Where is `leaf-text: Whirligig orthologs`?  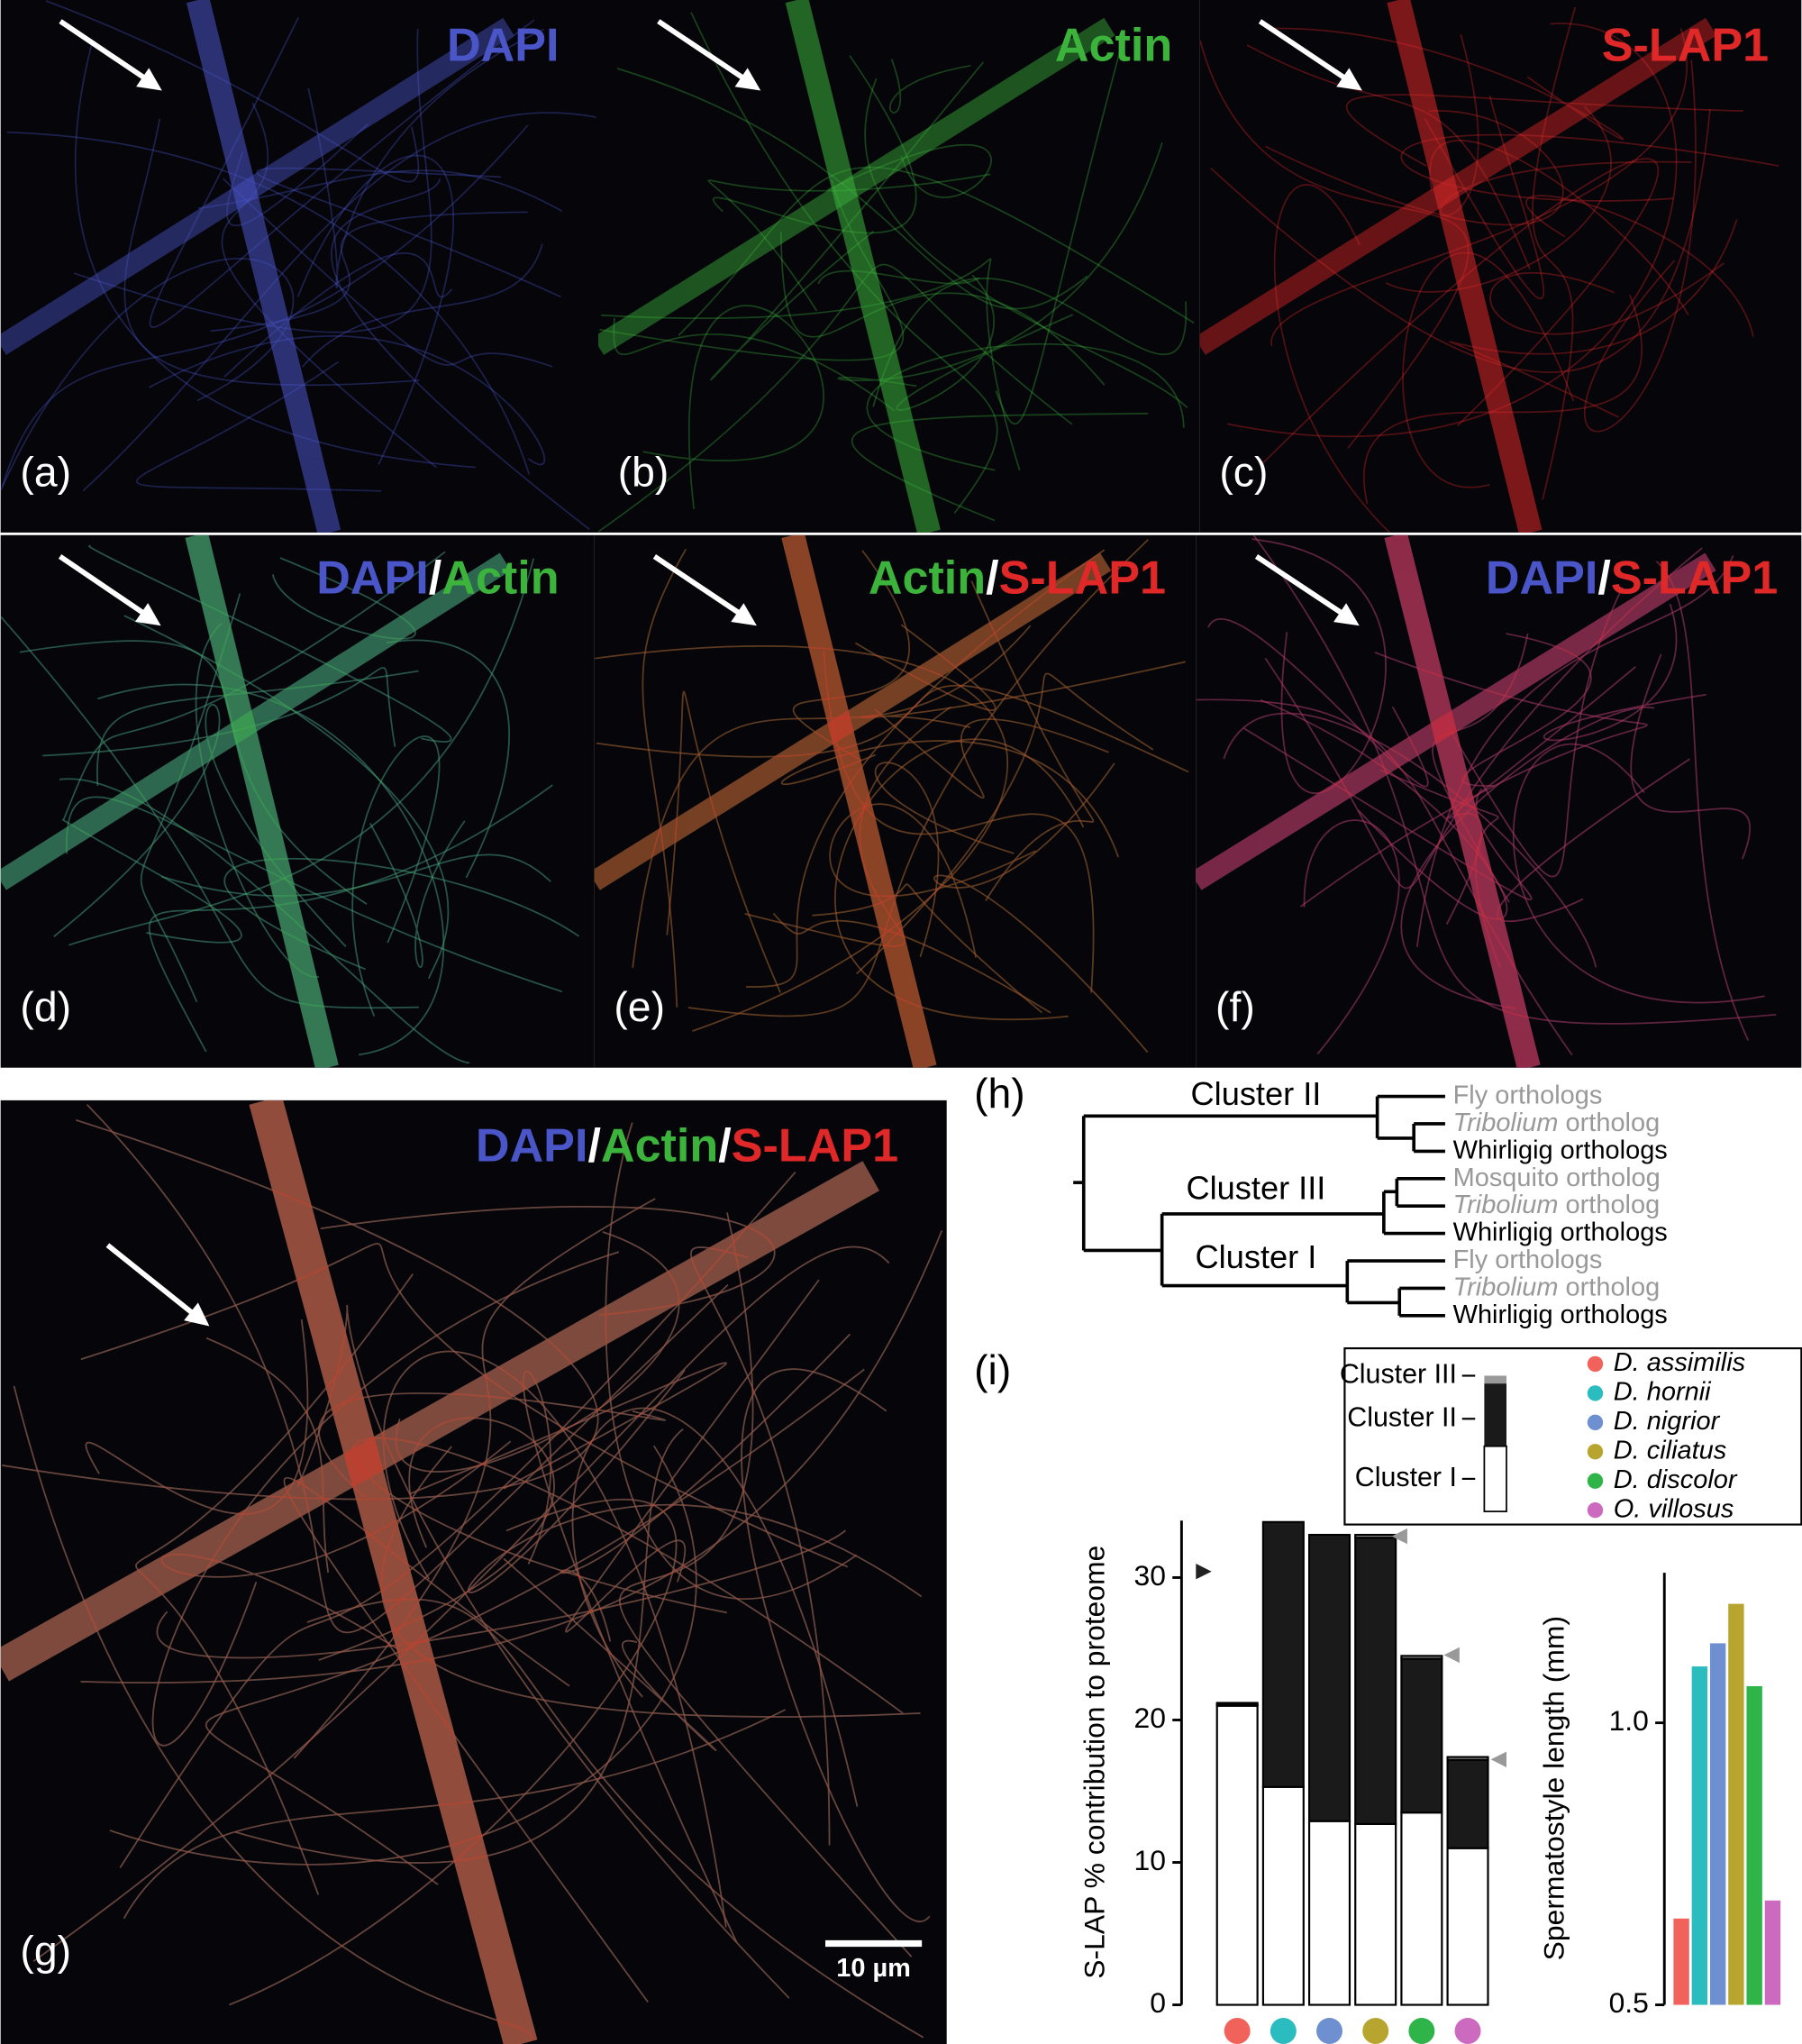 leaf-text: Whirligig orthologs is located at coordinates (1560, 1314).